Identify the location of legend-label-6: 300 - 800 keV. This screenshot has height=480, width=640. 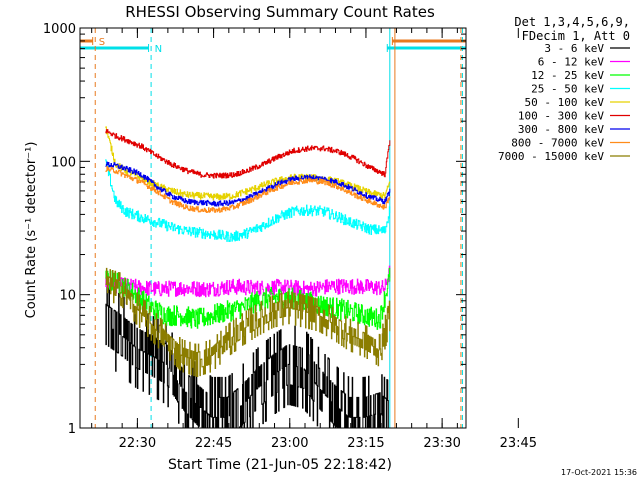
(561, 129).